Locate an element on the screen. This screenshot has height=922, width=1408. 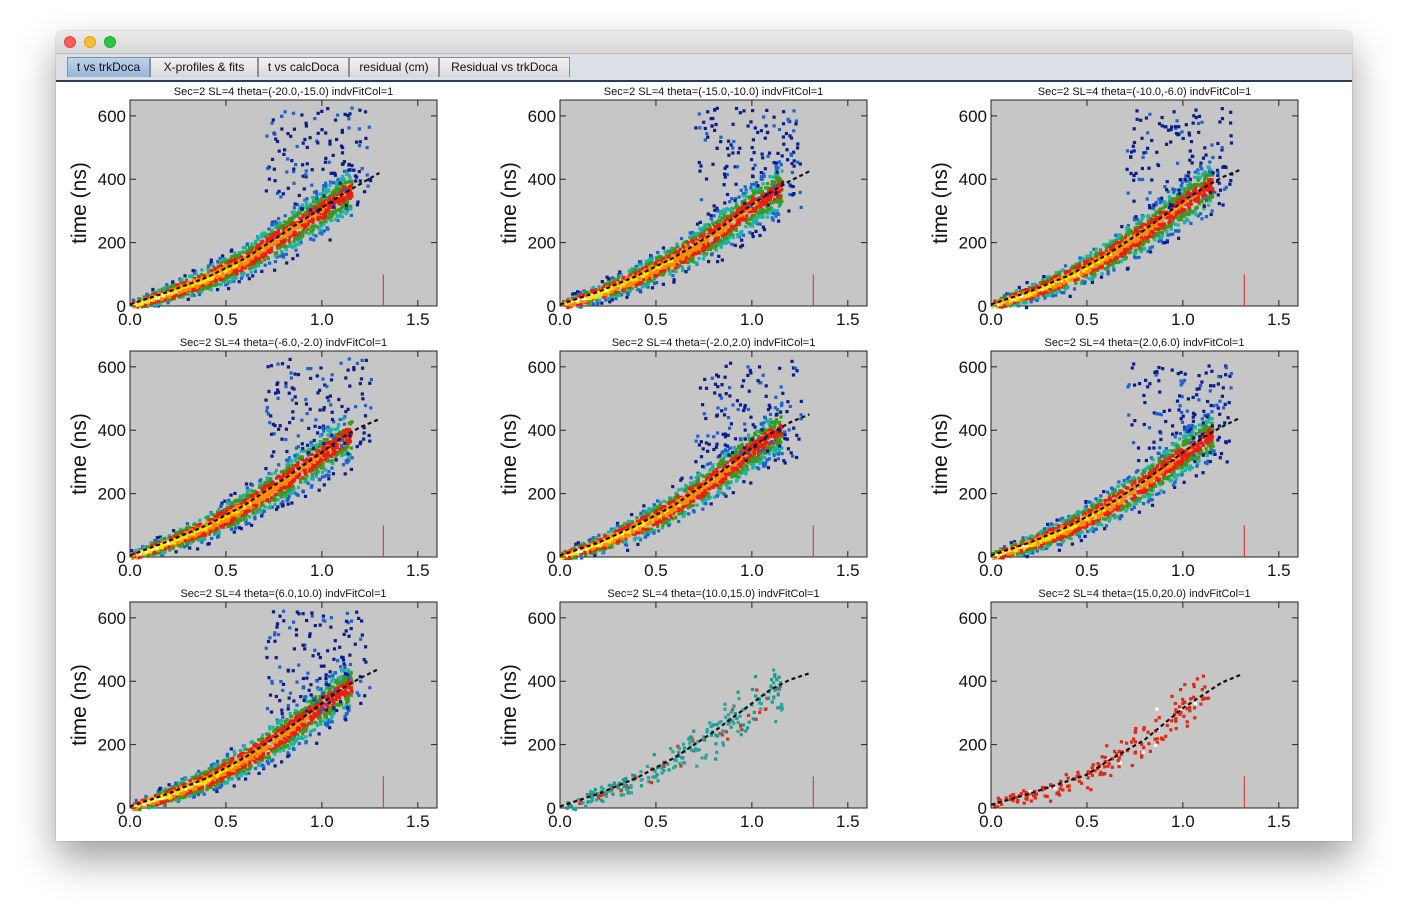
tab-residual-vs-trkdoca: Residual vs trkDoca is located at coordinates (504, 67).